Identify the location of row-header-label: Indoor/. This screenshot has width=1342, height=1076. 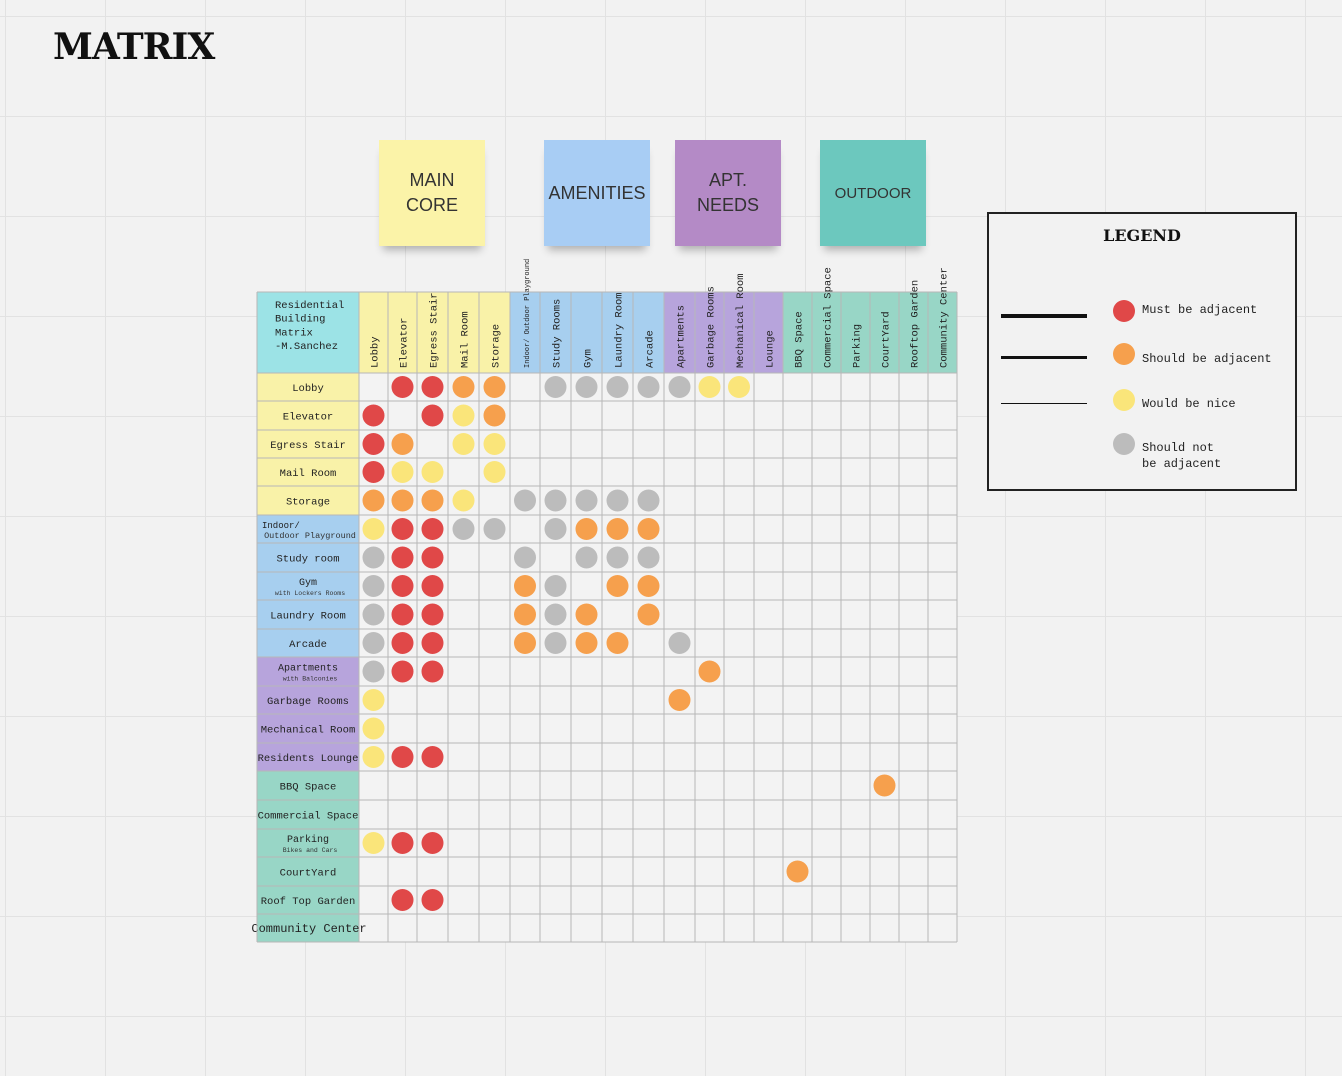
(281, 526).